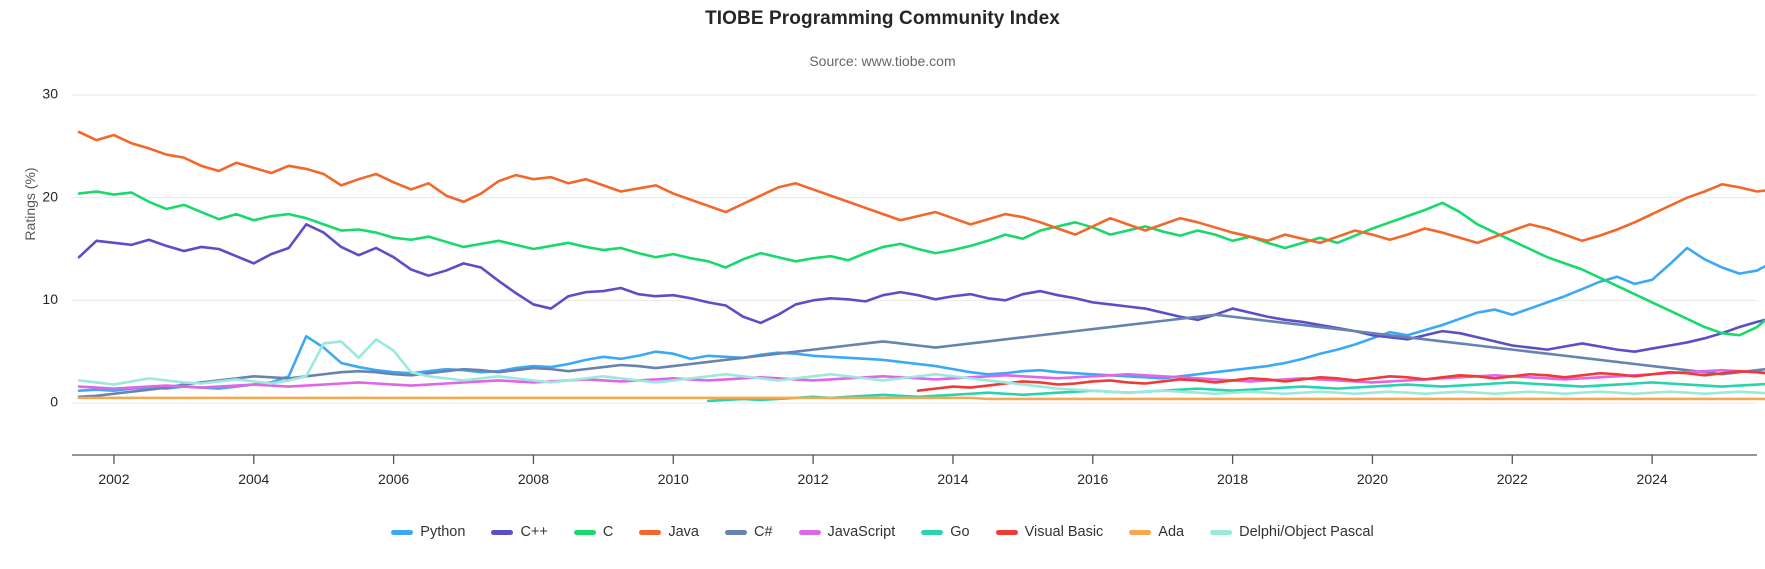 Image resolution: width=1765 pixels, height=569 pixels. Describe the element at coordinates (945, 532) in the screenshot. I see `legend-item-go: Go` at that location.